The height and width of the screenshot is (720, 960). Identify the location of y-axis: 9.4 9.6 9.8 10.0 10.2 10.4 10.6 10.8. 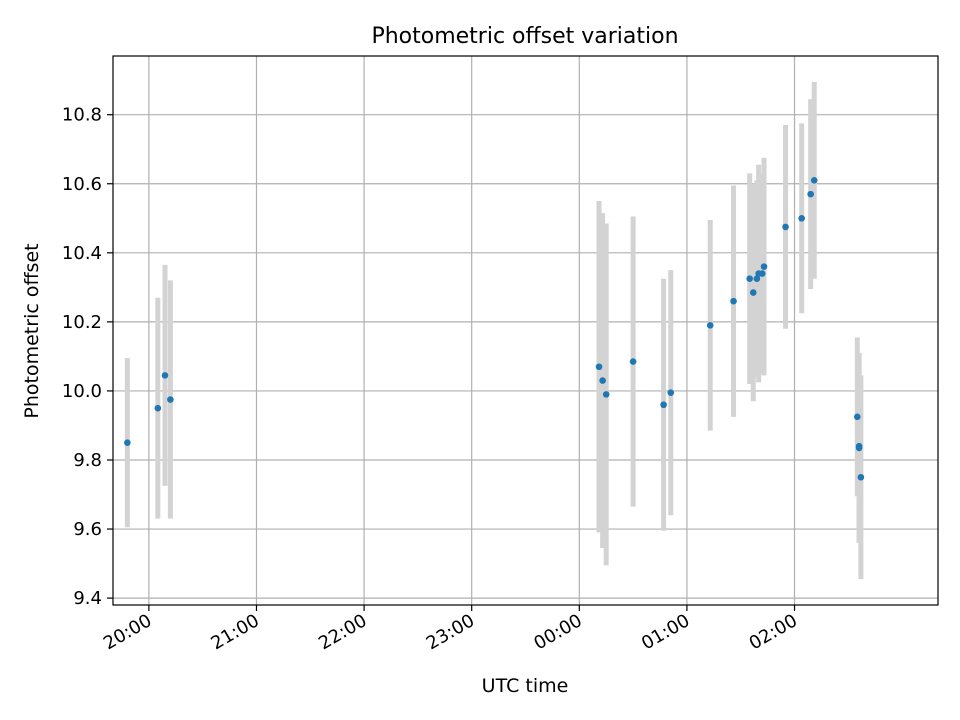
(87, 357).